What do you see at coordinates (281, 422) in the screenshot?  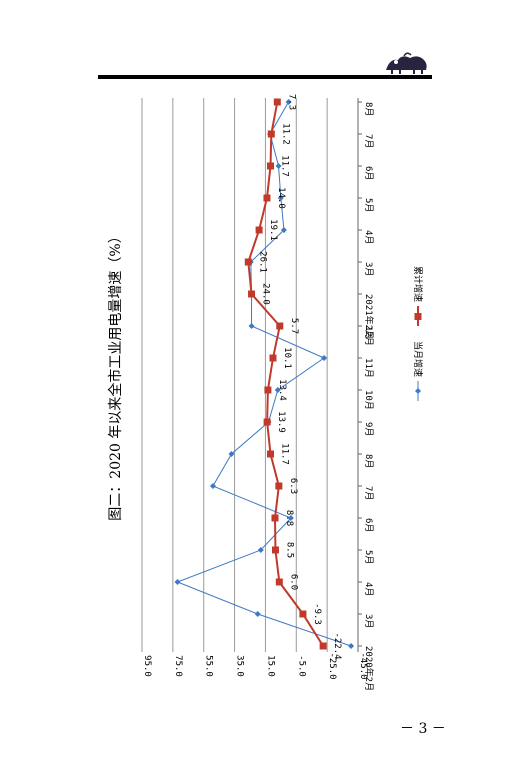 I see `data-label: 13.9` at bounding box center [281, 422].